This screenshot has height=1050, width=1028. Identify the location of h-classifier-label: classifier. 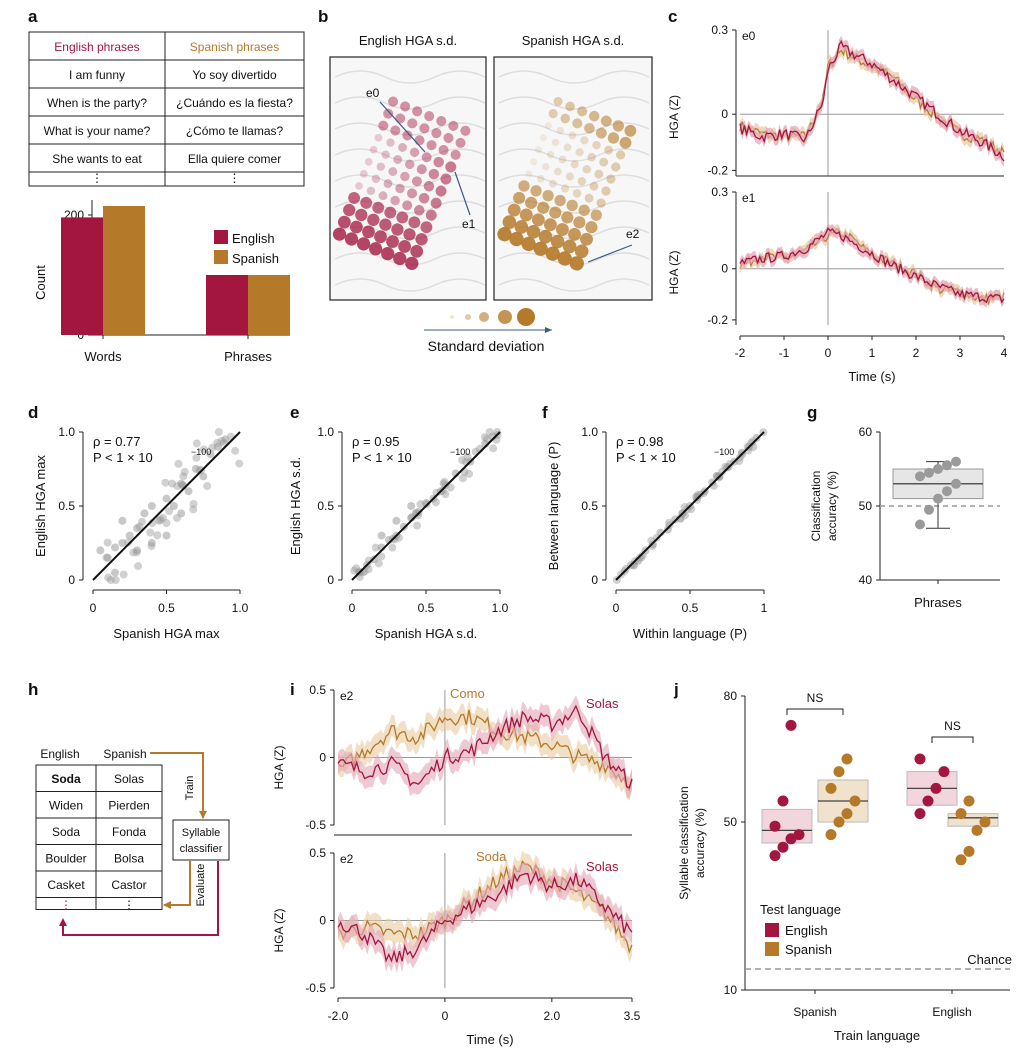
(201, 849).